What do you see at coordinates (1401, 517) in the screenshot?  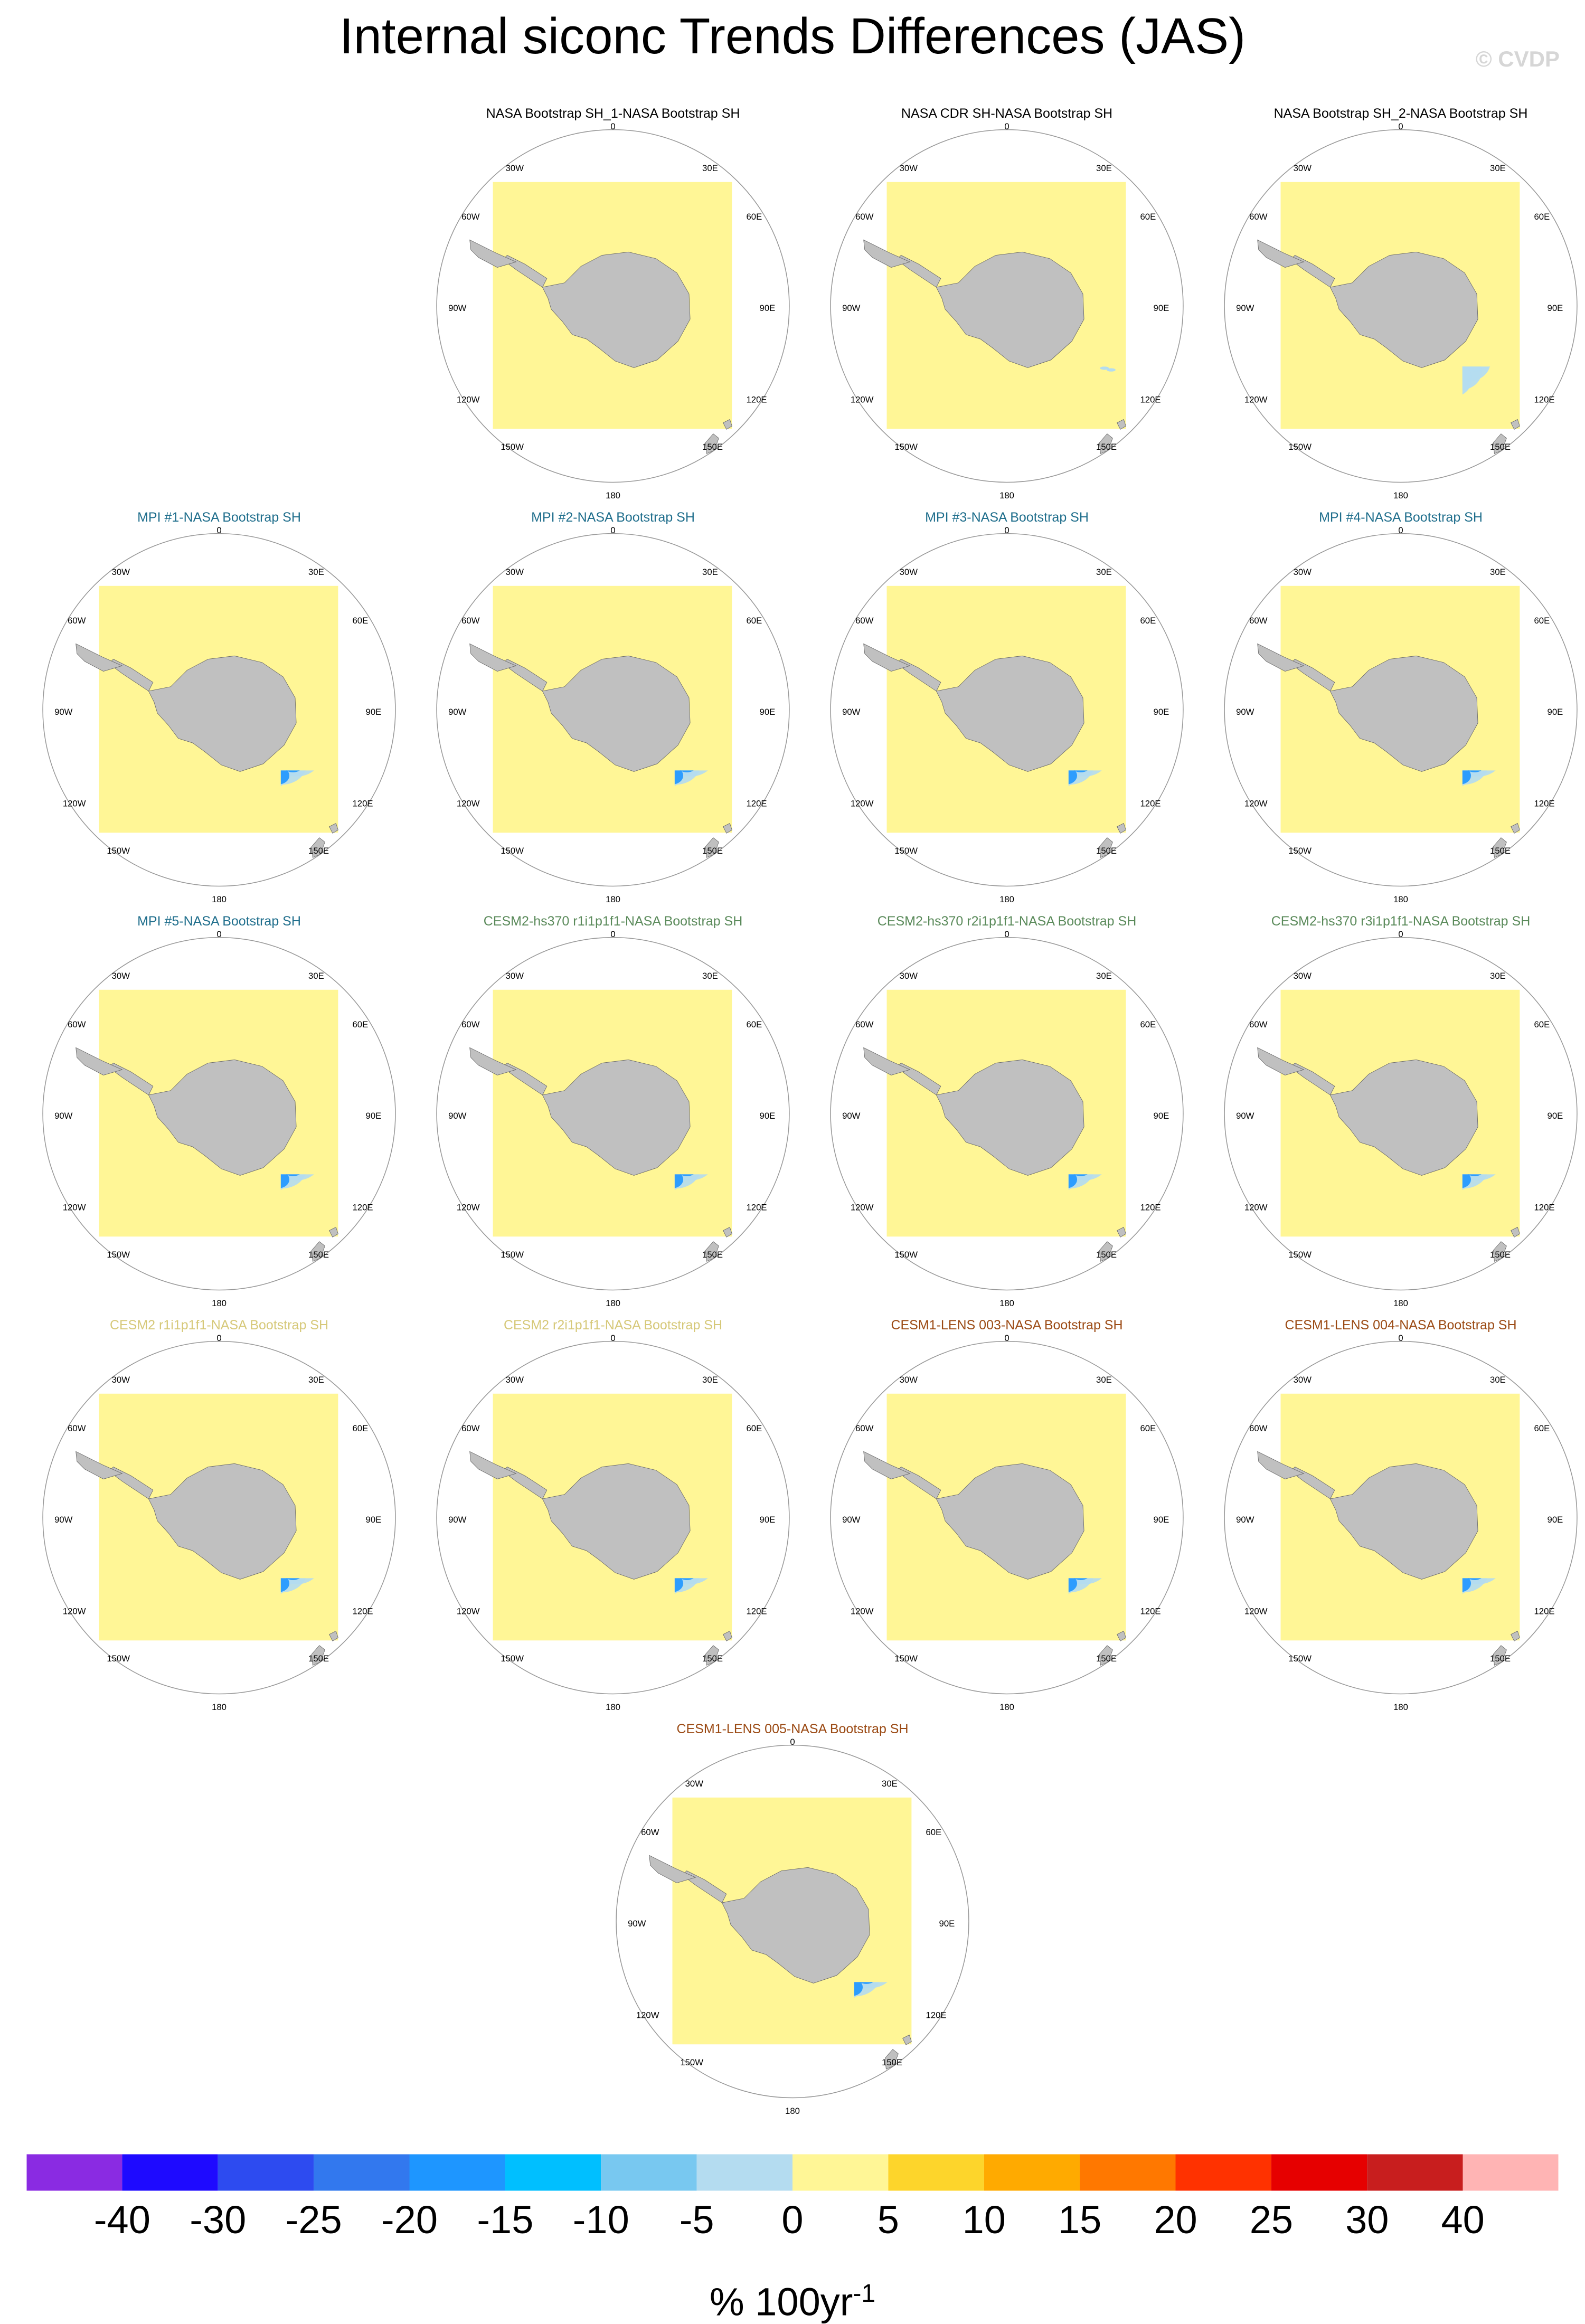 I see `panel-title: MPI #4-NASA Bootstrap SH` at bounding box center [1401, 517].